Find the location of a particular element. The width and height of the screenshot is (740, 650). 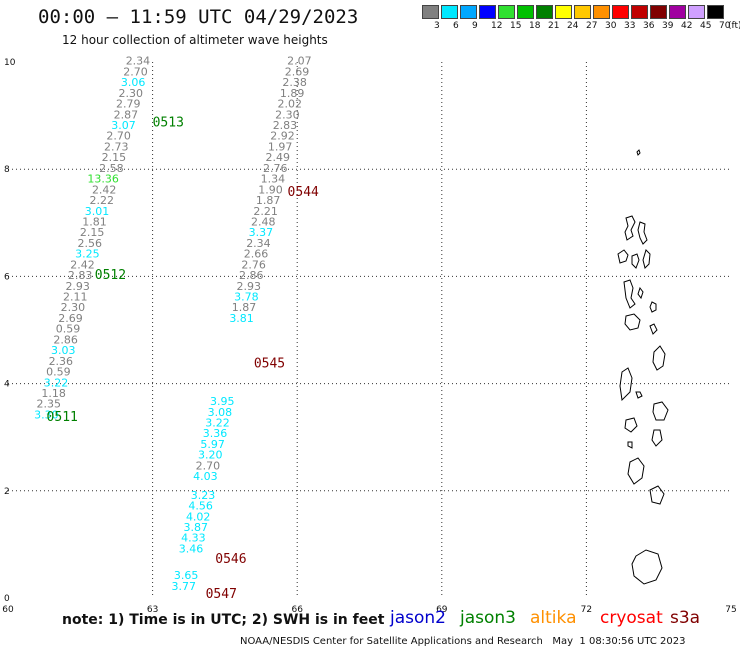

wave-height-label: 3.07 is located at coordinates (123, 125).